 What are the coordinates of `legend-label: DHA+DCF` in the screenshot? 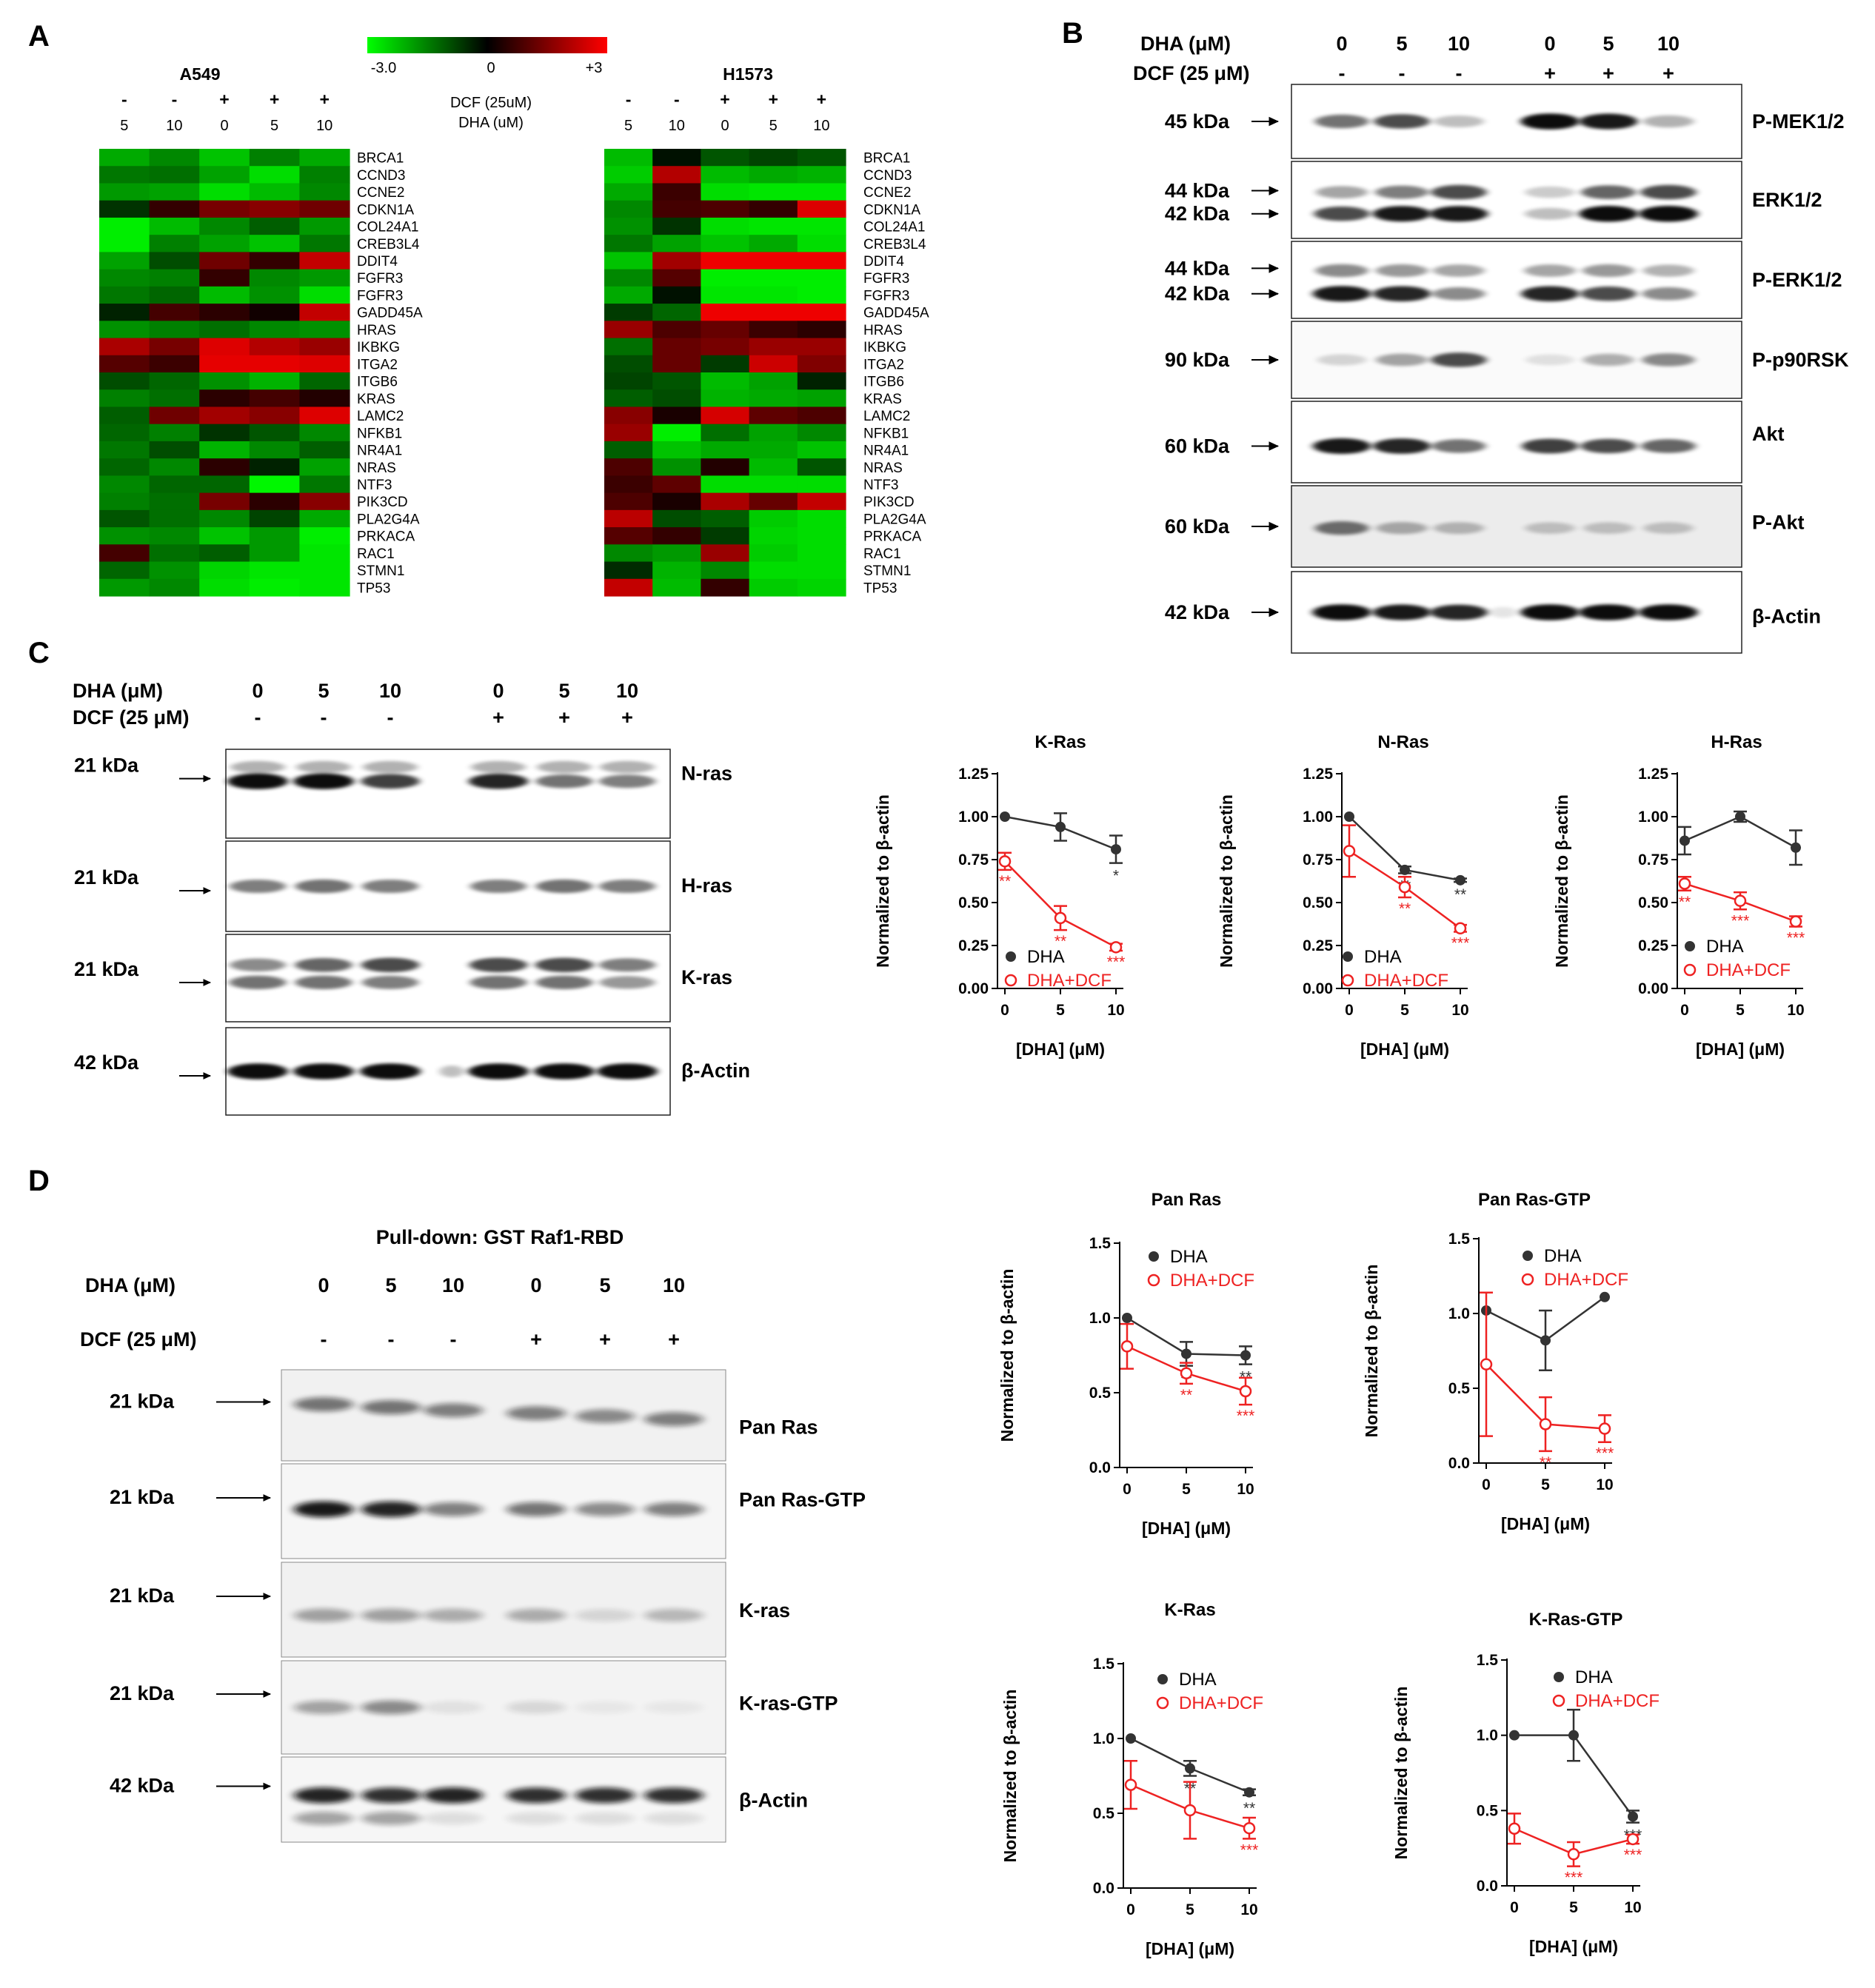 It's located at (1586, 1280).